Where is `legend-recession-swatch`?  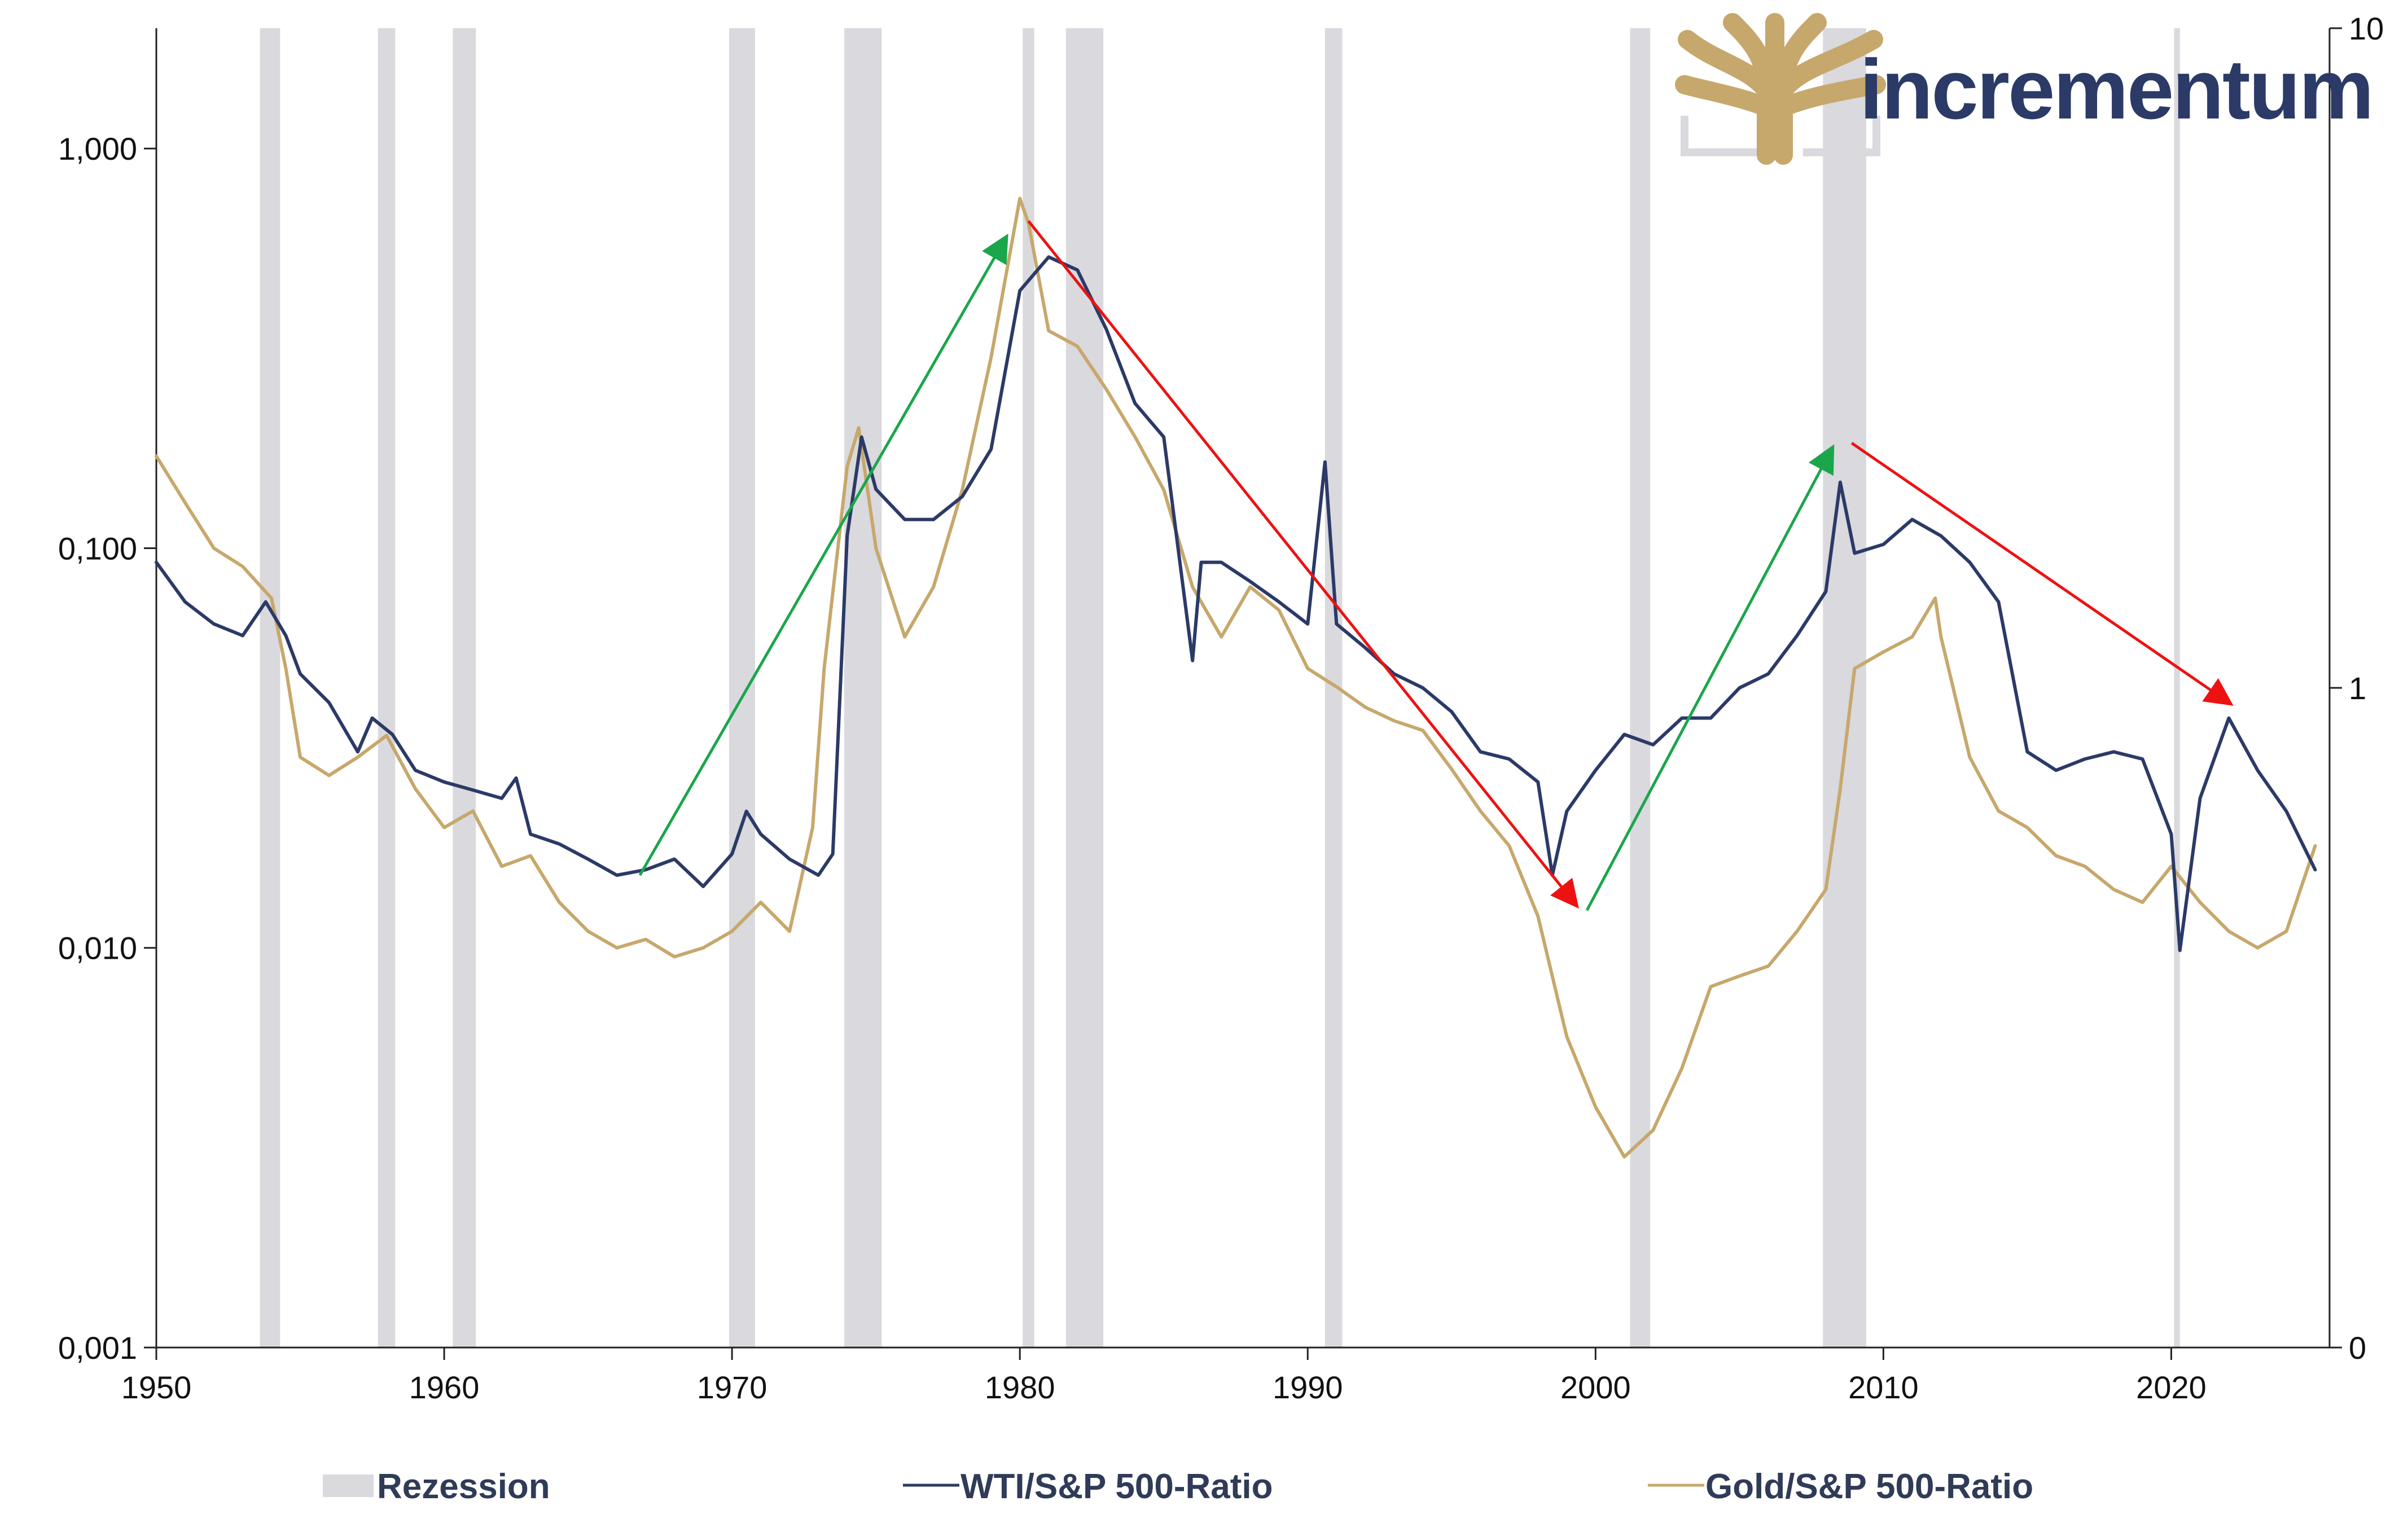
legend-recession-swatch is located at coordinates (349, 1486).